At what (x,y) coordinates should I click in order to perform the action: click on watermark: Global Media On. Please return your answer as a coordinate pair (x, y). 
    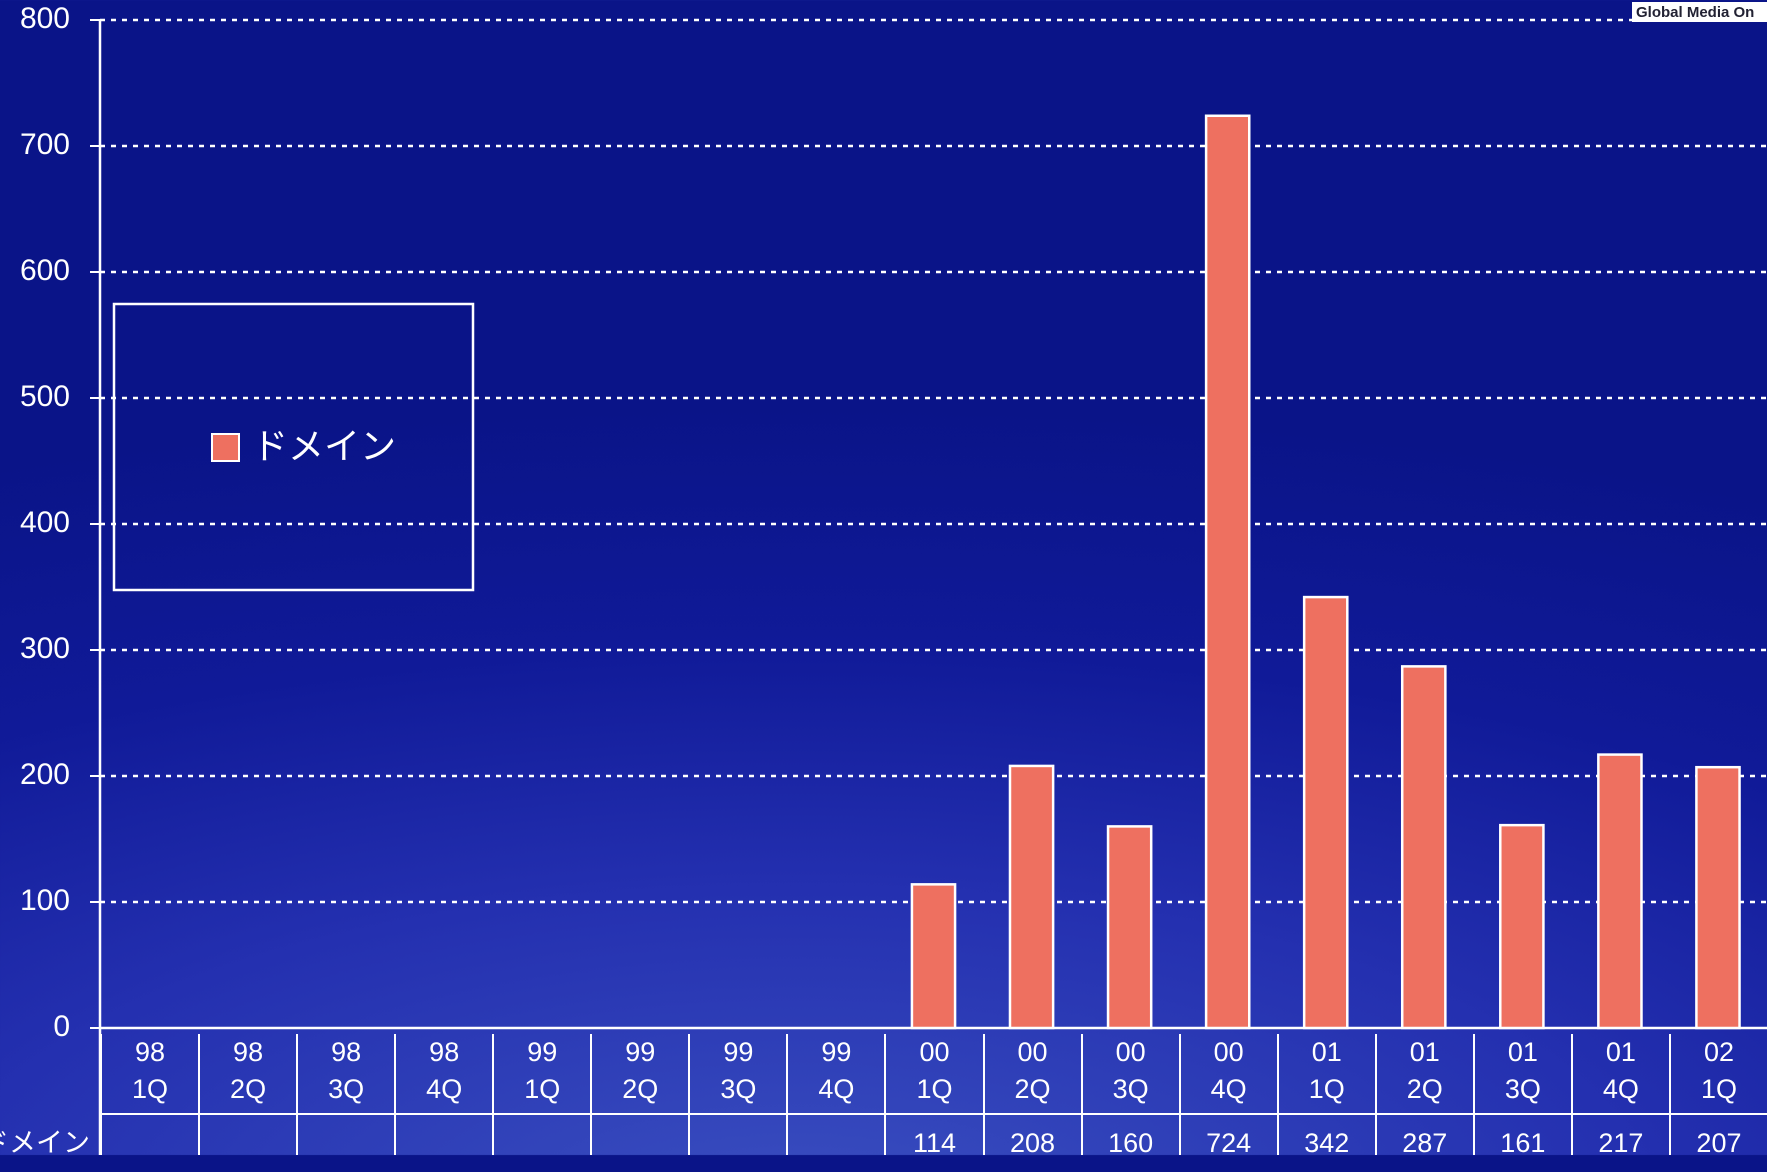
    Looking at the image, I should click on (1695, 12).